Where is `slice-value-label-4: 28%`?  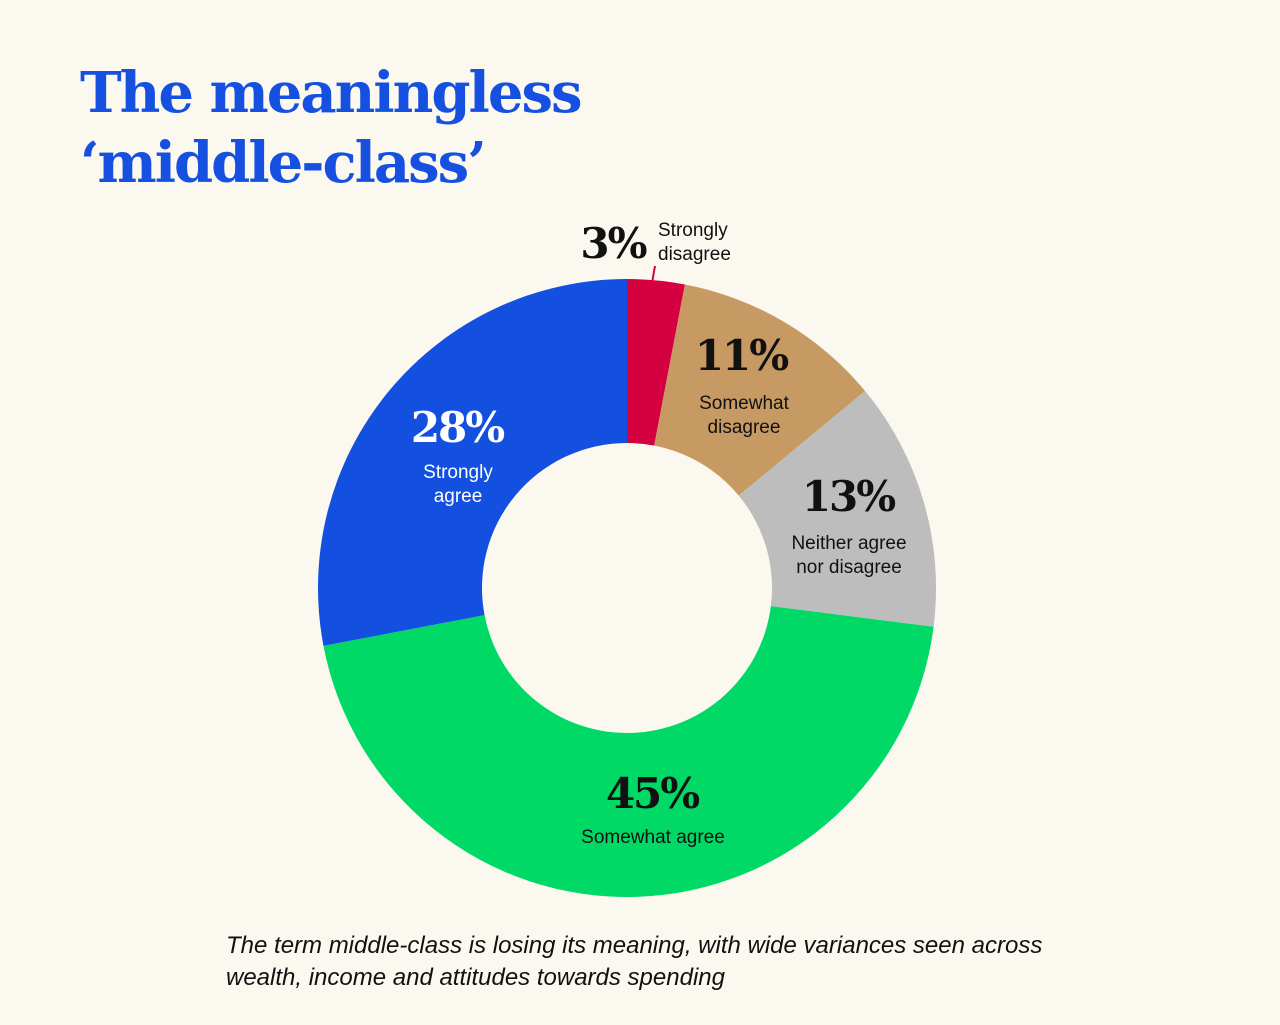 slice-value-label-4: 28% is located at coordinates (457, 427).